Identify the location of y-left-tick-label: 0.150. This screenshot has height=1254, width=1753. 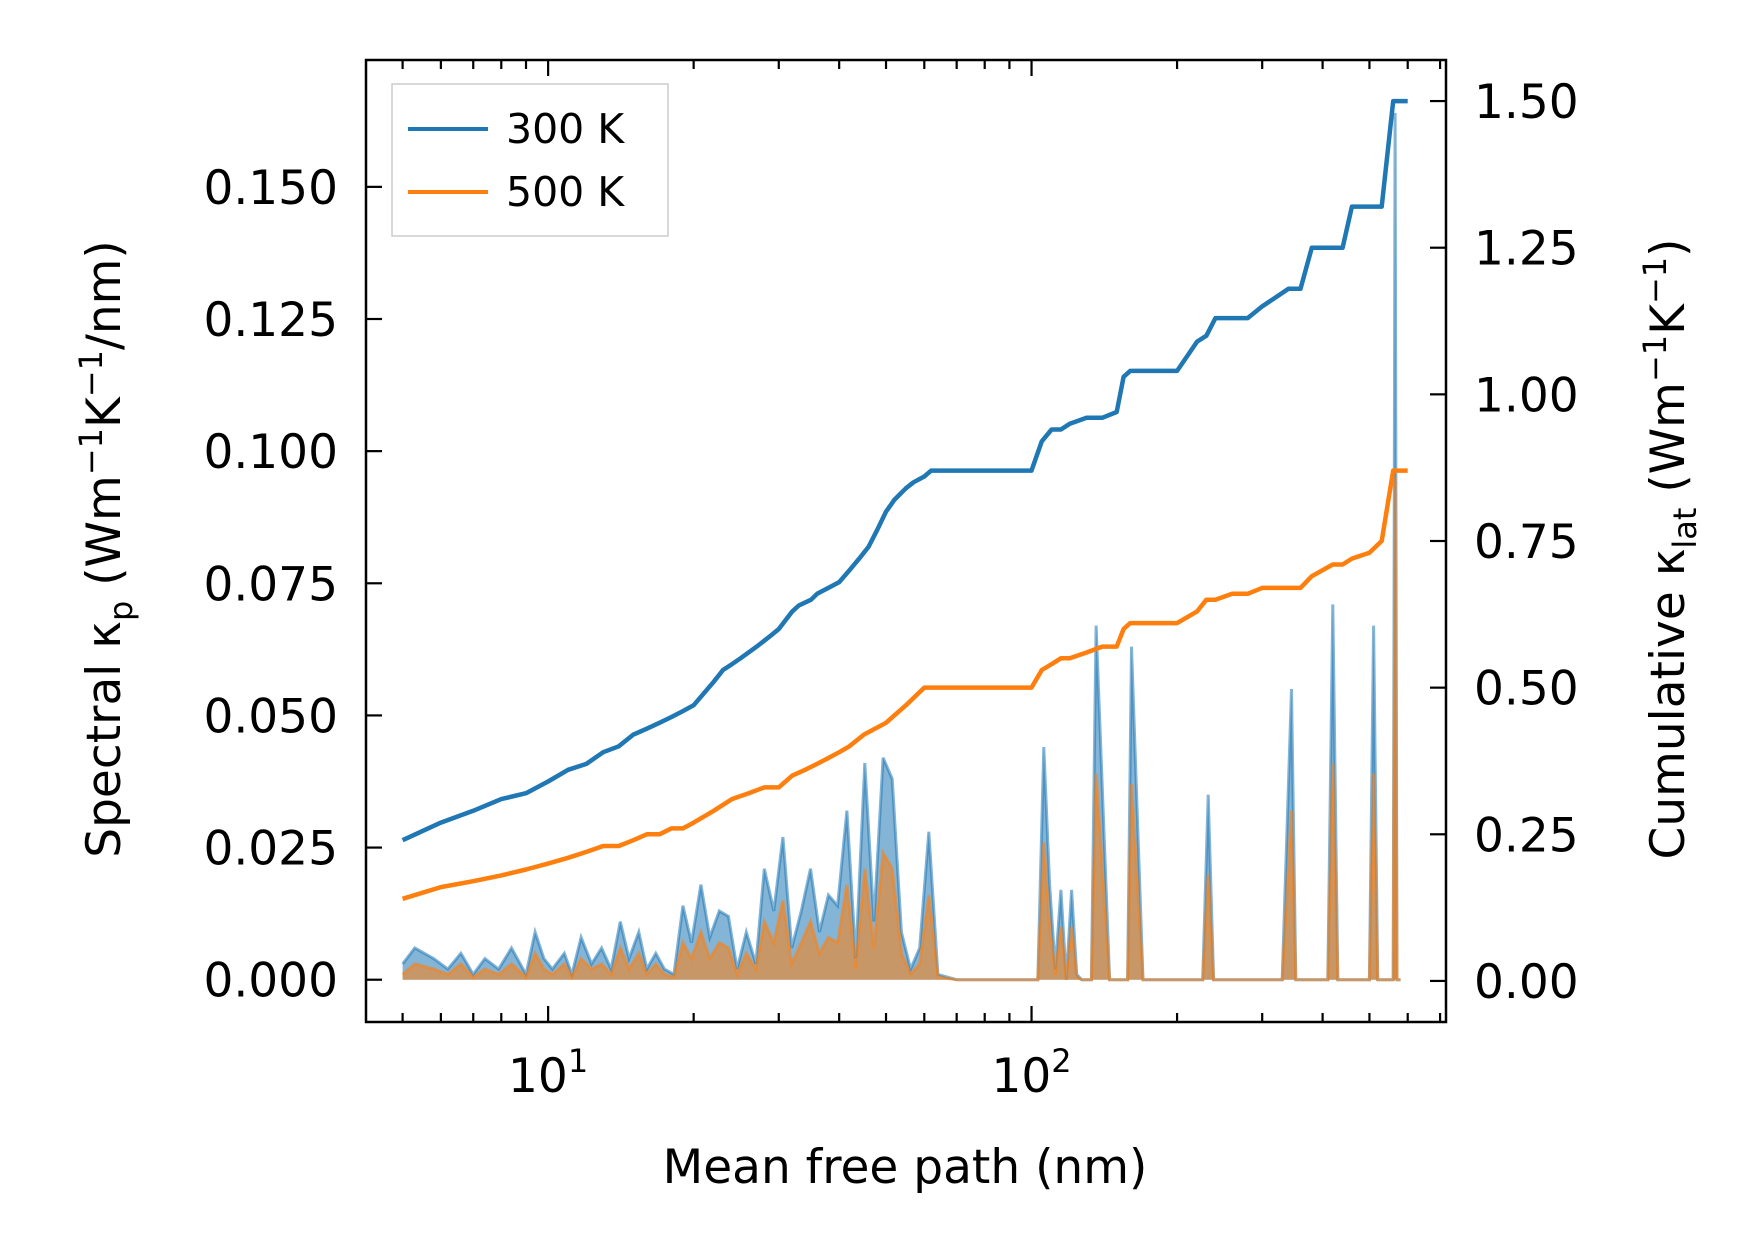
(270, 188).